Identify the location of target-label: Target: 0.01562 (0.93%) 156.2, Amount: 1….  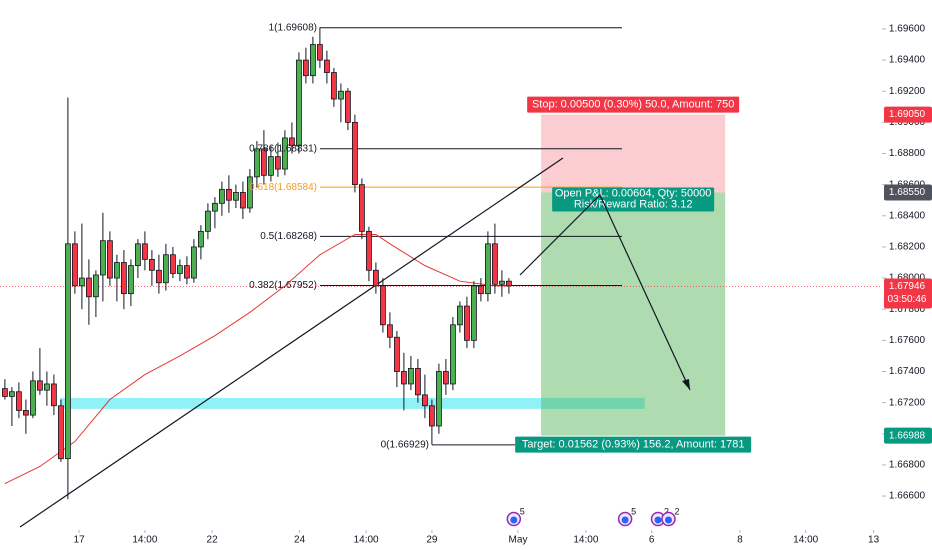
(633, 445).